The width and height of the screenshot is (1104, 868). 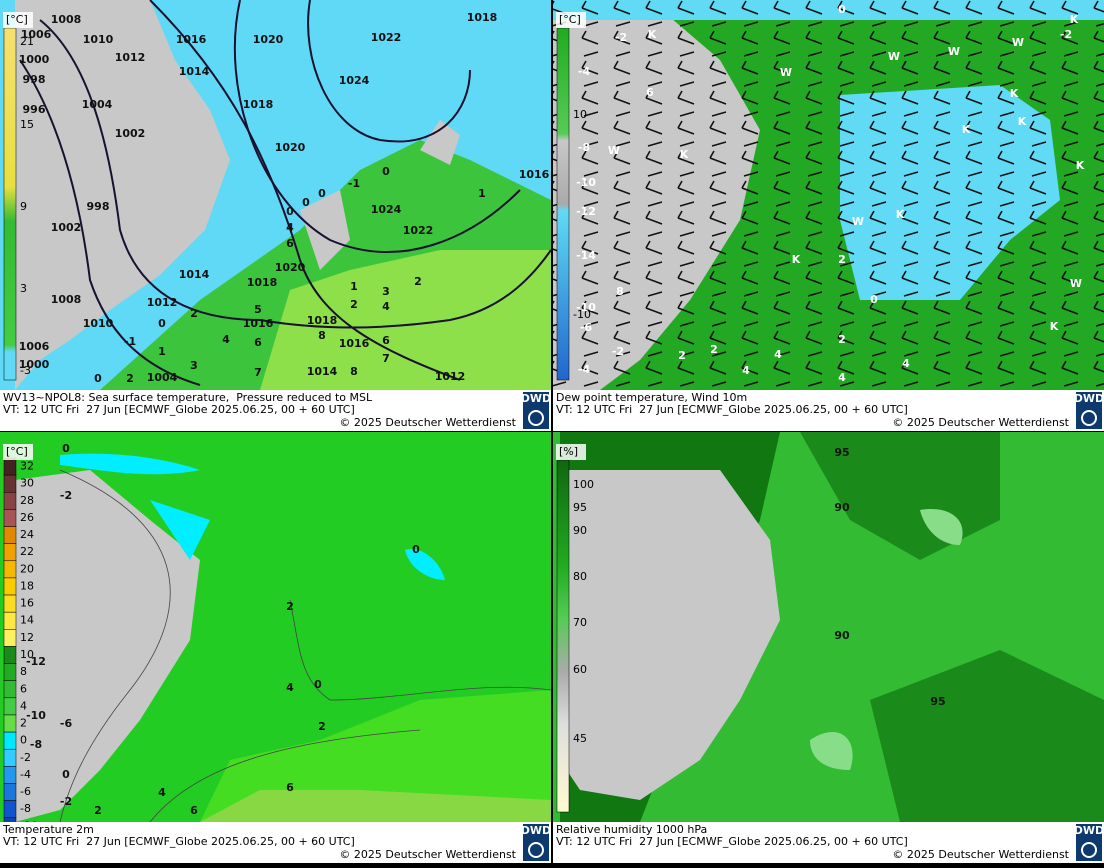 I want to click on colorbar-label: 8, so click(x=23, y=671).